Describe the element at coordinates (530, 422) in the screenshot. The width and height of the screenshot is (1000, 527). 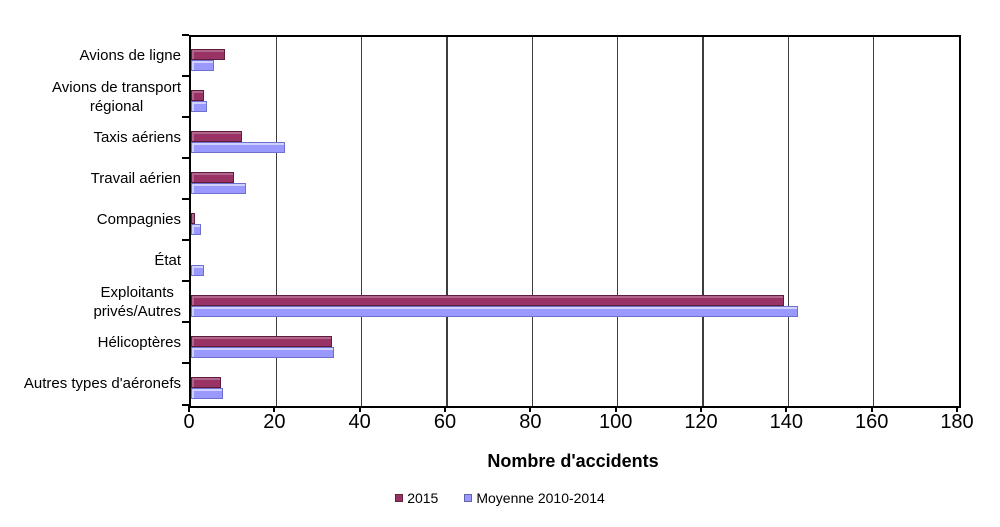
I see `x-tick-label-80: 80` at that location.